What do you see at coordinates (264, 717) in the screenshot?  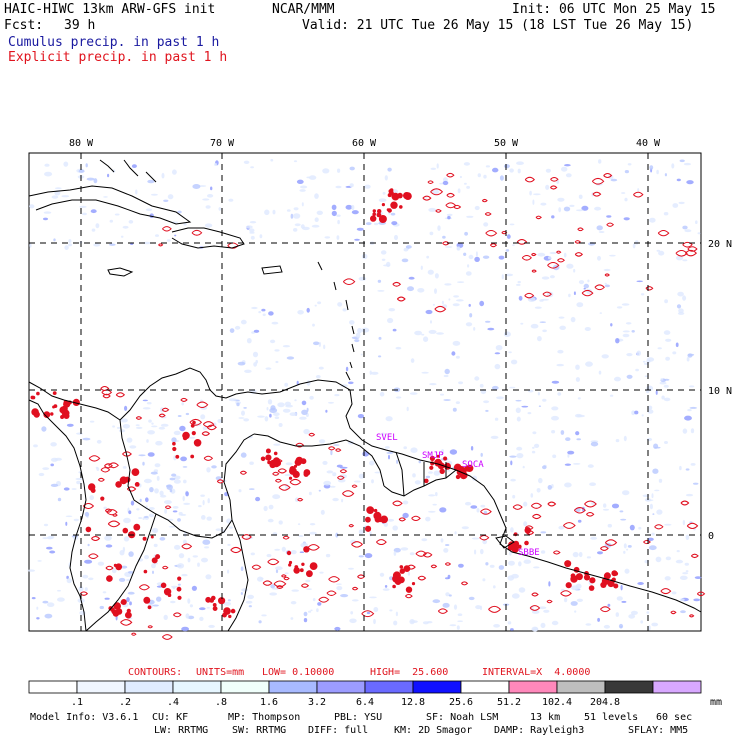 I see `footer-mp: MP: Thompson` at bounding box center [264, 717].